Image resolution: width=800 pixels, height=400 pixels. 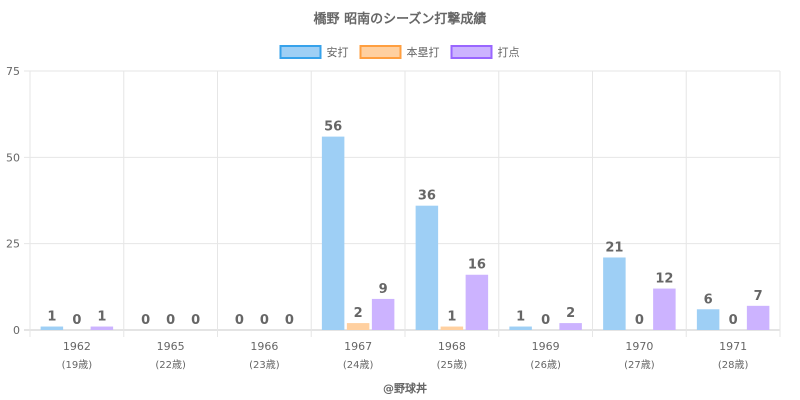 What do you see at coordinates (452, 365) in the screenshot?
I see `x-tick-sublabel: (25歳)` at bounding box center [452, 365].